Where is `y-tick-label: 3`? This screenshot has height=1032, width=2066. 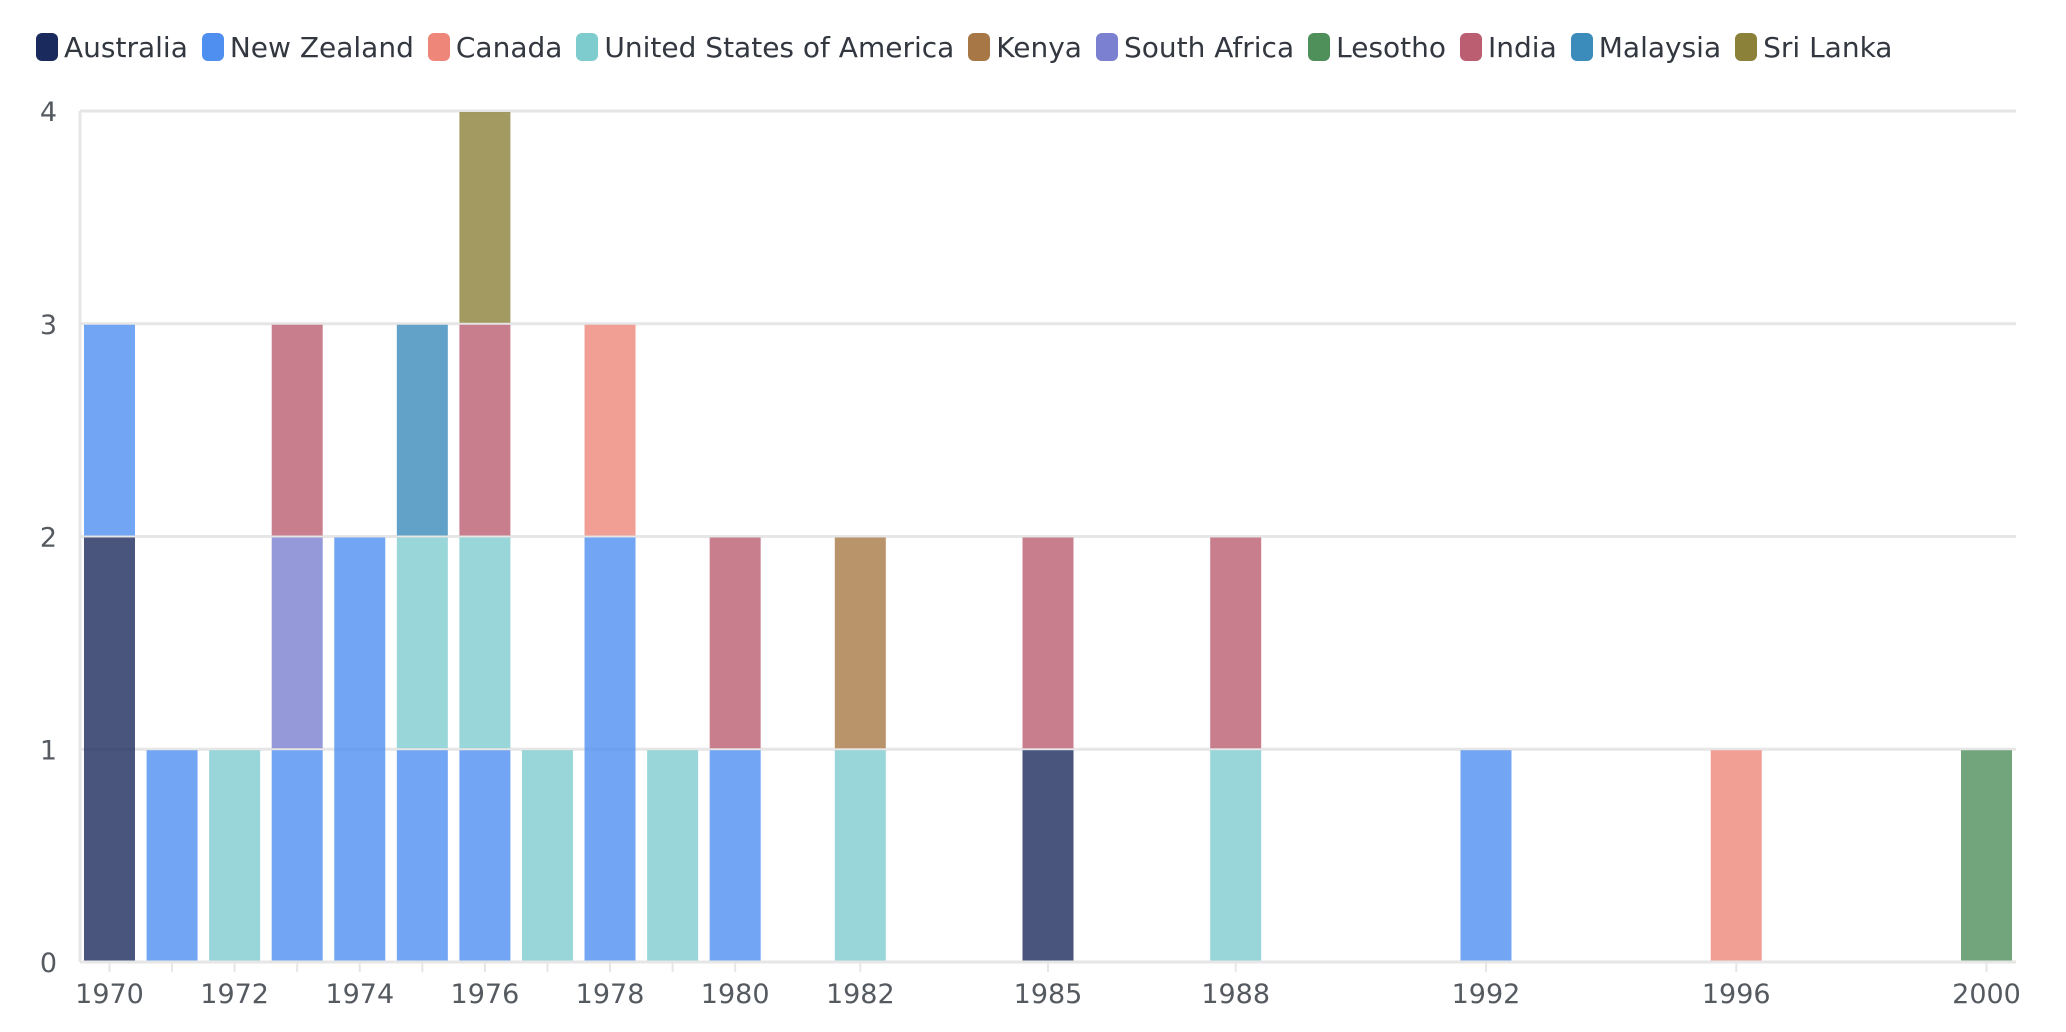
y-tick-label: 3 is located at coordinates (48, 325).